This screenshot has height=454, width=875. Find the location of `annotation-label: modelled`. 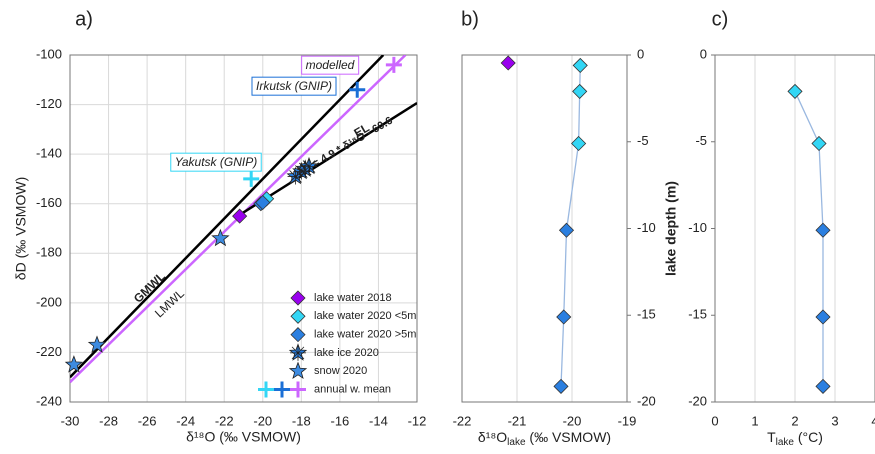

annotation-label: modelled is located at coordinates (330, 65).